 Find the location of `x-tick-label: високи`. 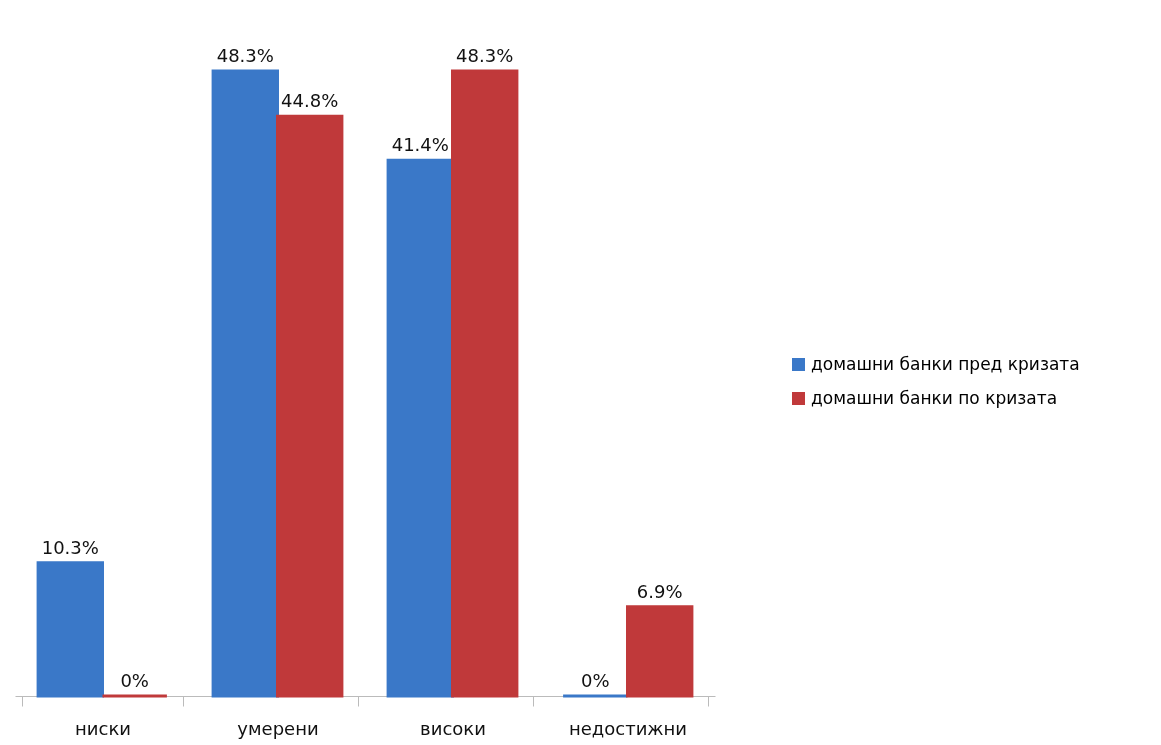

x-tick-label: високи is located at coordinates (453, 728).